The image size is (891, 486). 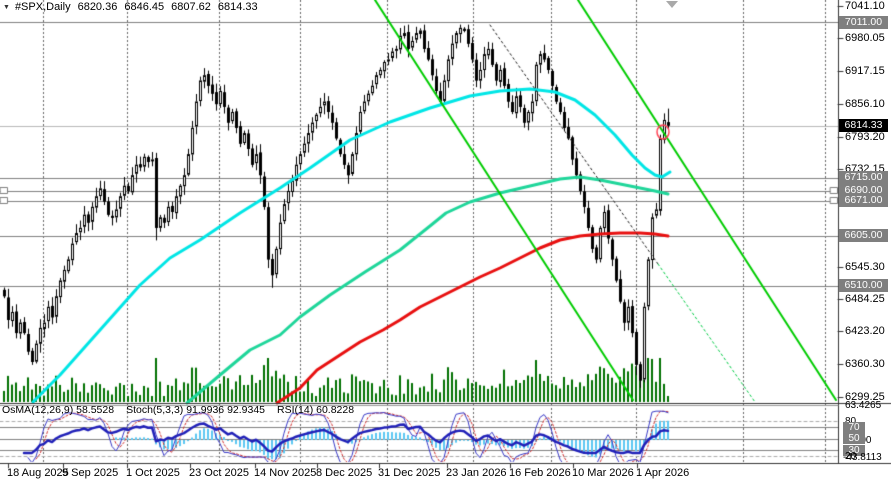 What do you see at coordinates (865, 38) in the screenshot?
I see `price-axis-label: 6980.05` at bounding box center [865, 38].